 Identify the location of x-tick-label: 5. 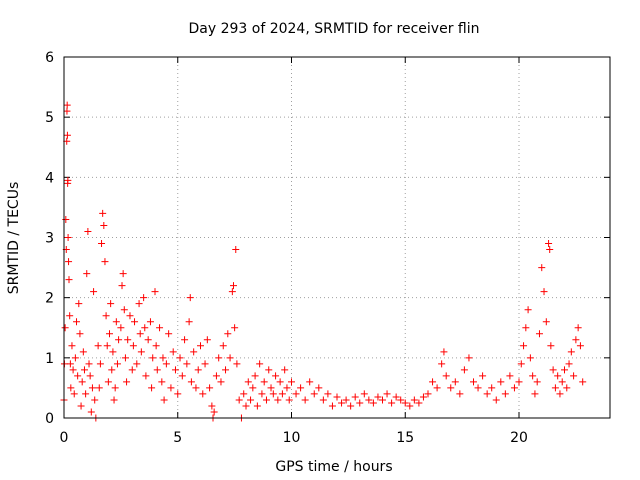
(177, 438).